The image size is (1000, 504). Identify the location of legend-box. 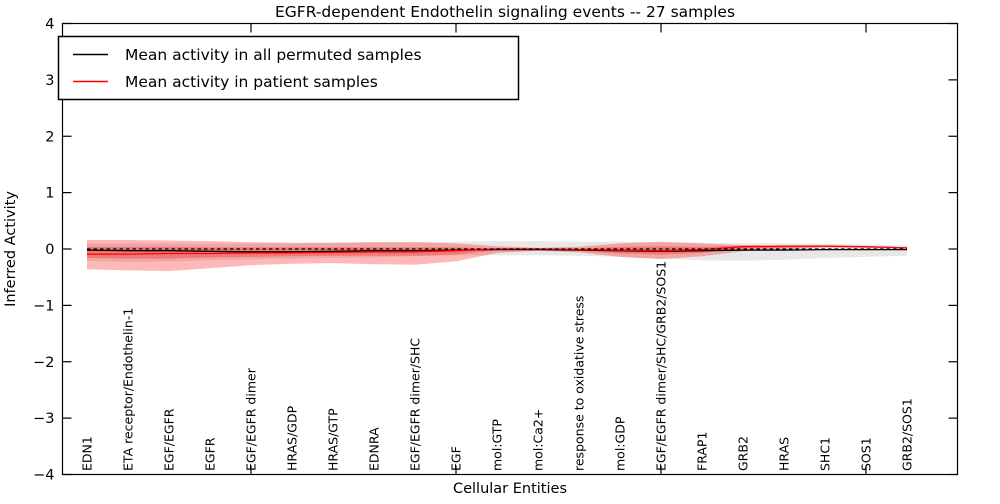
(288, 68).